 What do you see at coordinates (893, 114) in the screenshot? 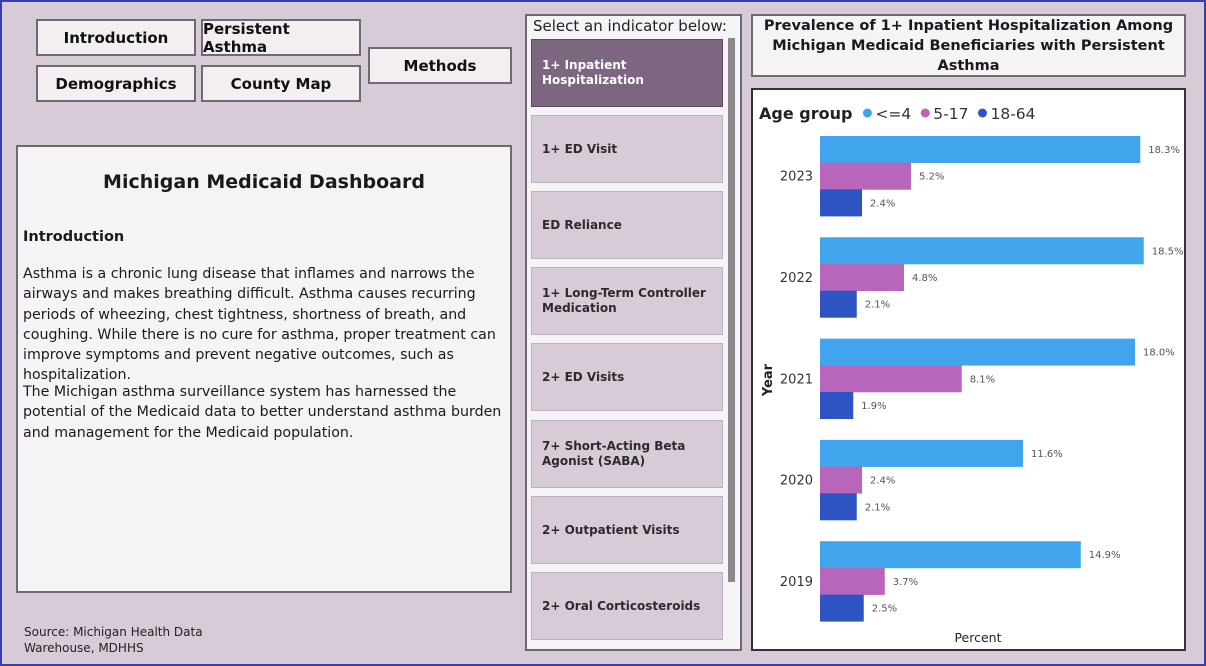
I see `legend-label-0: <=4` at bounding box center [893, 114].